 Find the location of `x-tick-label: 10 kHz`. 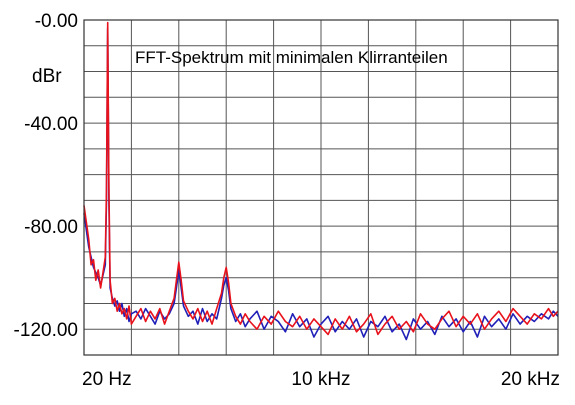

x-tick-label: 10 kHz is located at coordinates (320, 379).